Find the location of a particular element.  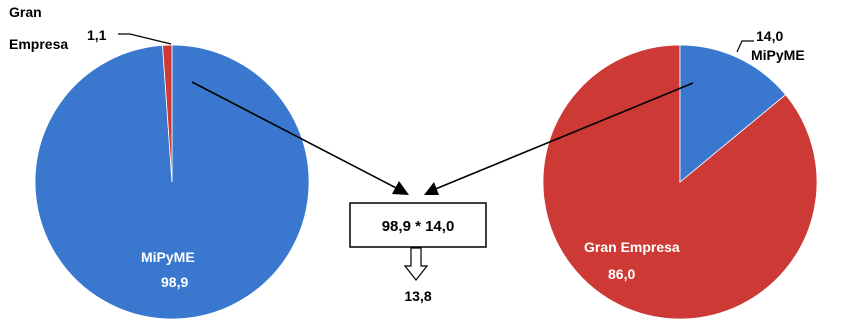

left-gran-empresa-leader-line is located at coordinates (145, 39).